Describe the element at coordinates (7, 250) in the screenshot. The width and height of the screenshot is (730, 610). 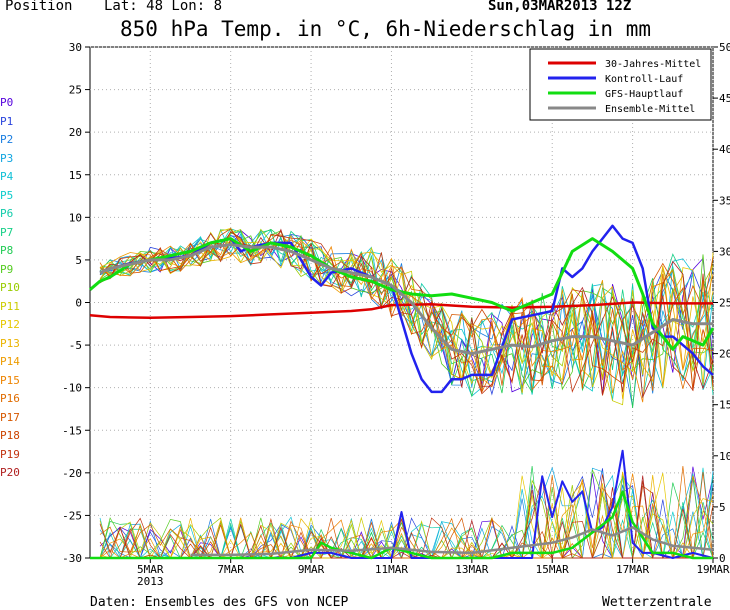
I see `member-label: P8` at that location.